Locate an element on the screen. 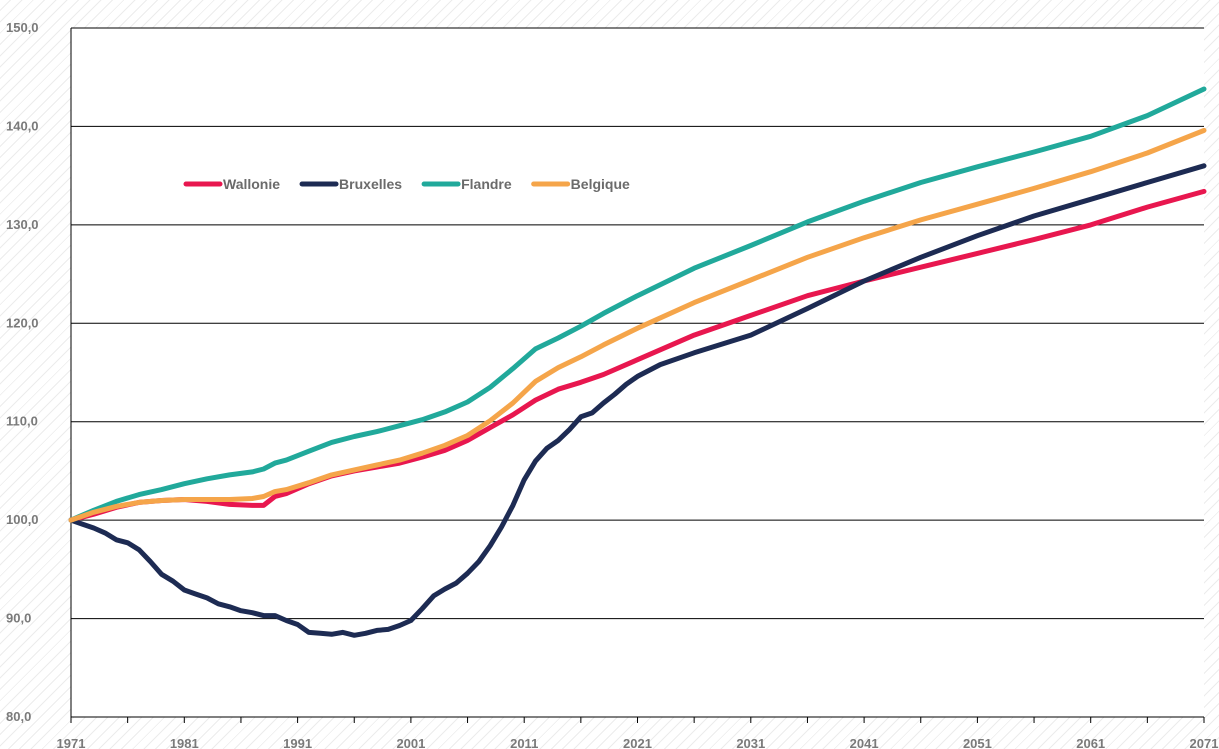 Image resolution: width=1219 pixels, height=749 pixels. legend: Wallonie Bruxelles Flandre Belgique is located at coordinates (406, 184).